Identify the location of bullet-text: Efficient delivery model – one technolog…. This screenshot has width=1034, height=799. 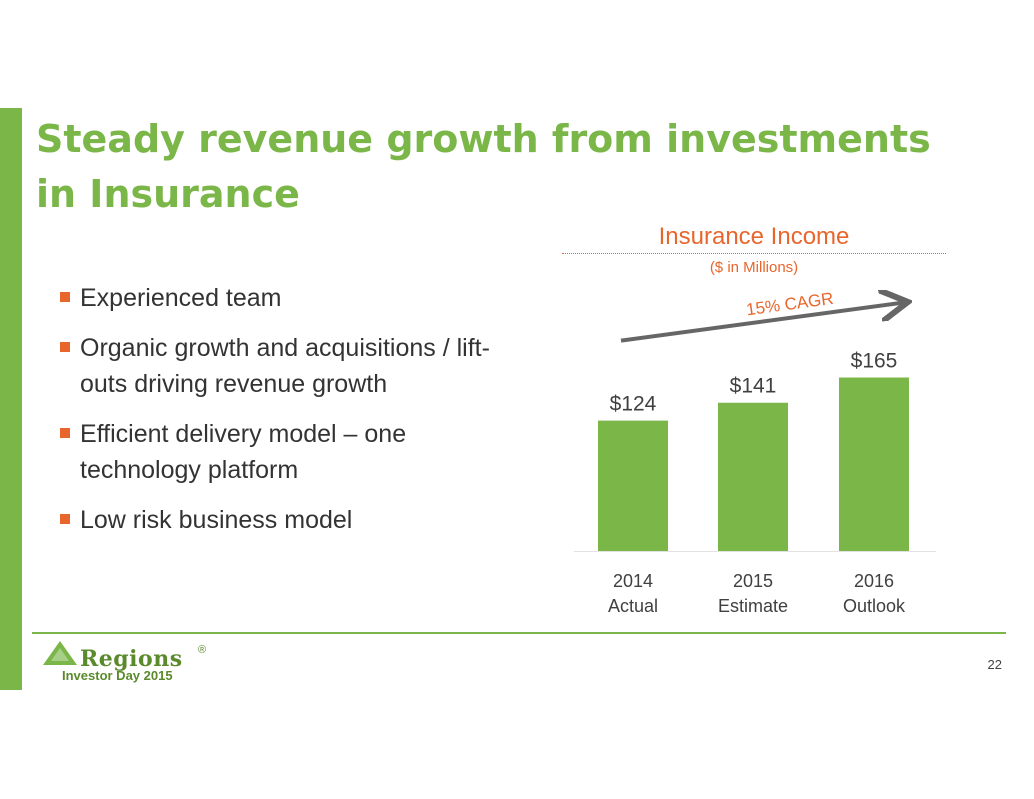
(243, 452).